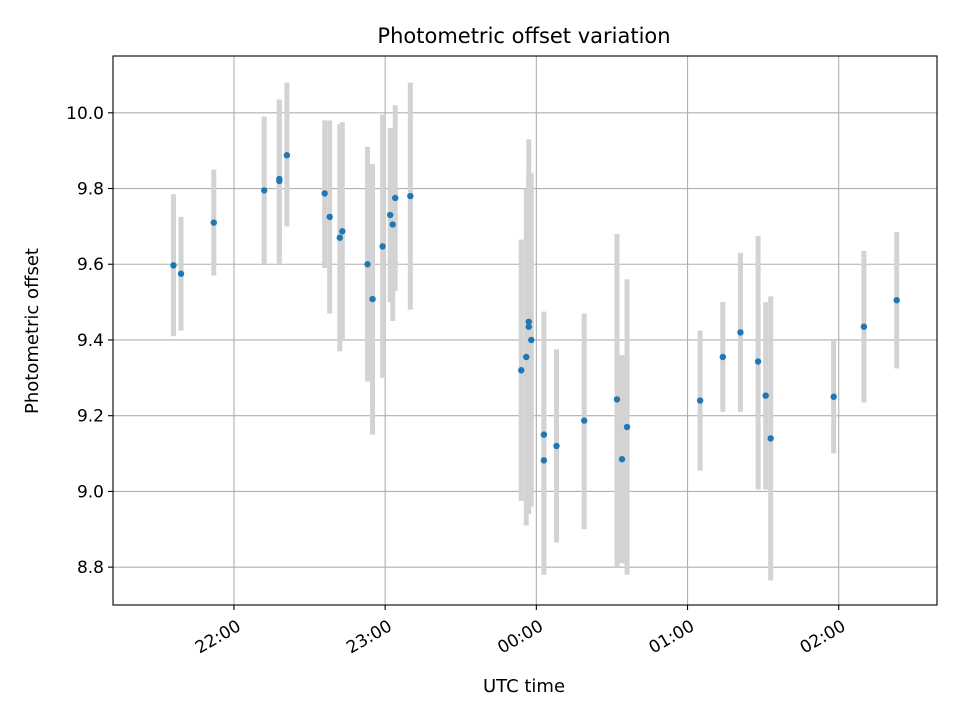 The image size is (960, 720). Describe the element at coordinates (524, 686) in the screenshot. I see `x-axis-label: UTC time` at that location.